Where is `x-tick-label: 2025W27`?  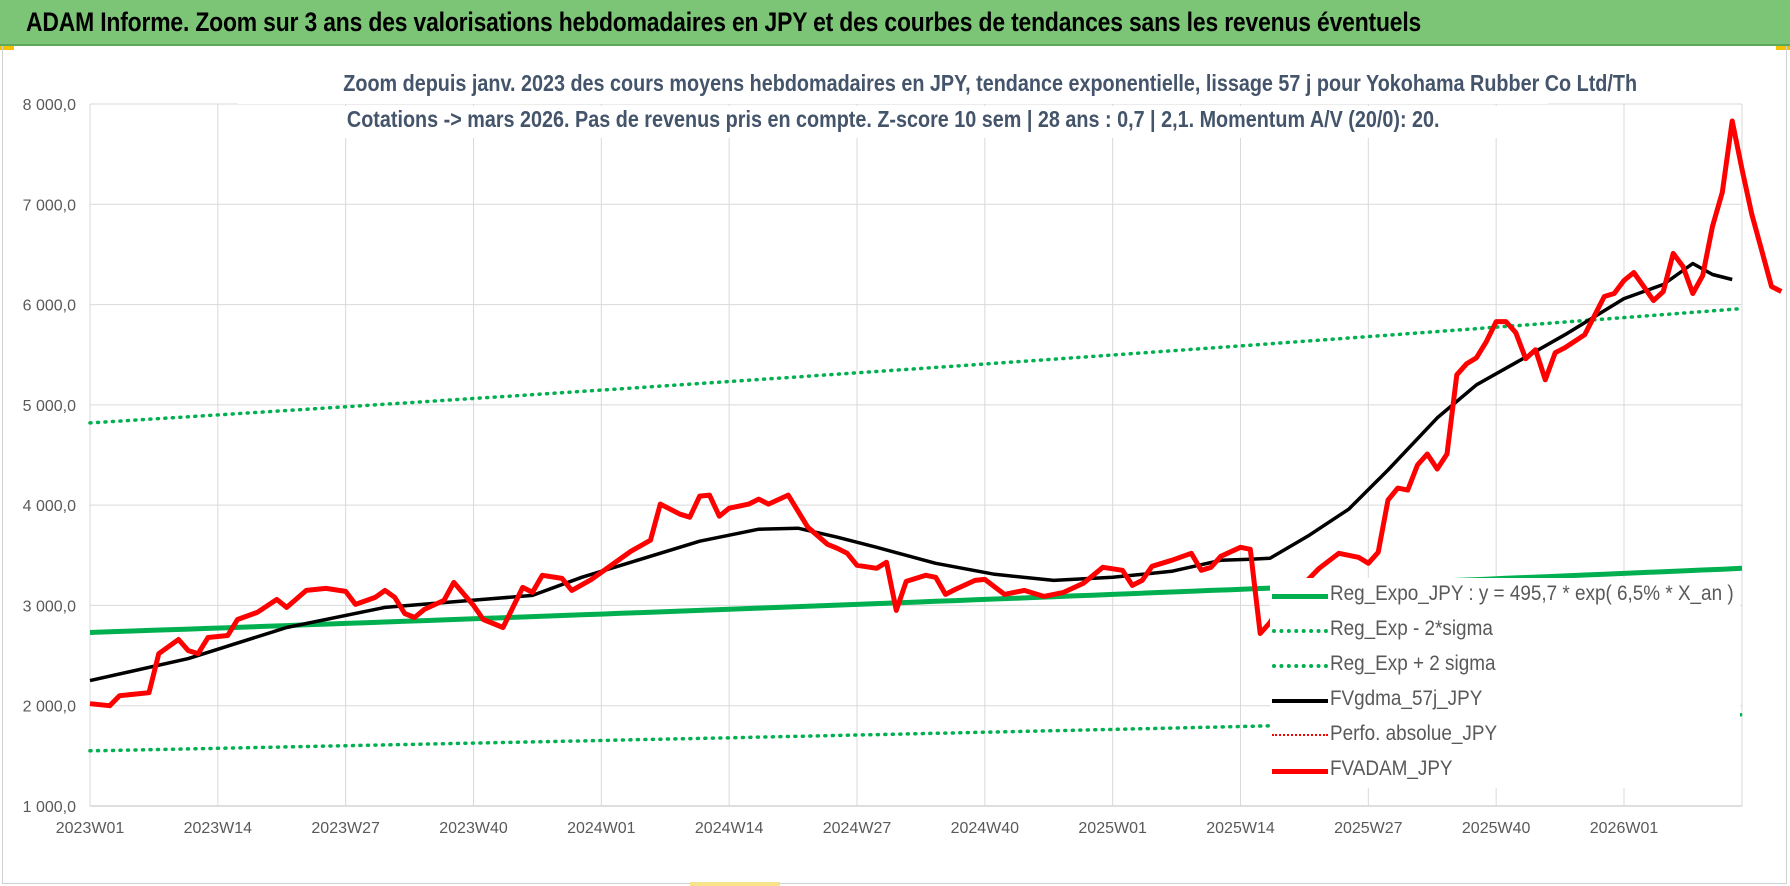
x-tick-label: 2025W27 is located at coordinates (1368, 828).